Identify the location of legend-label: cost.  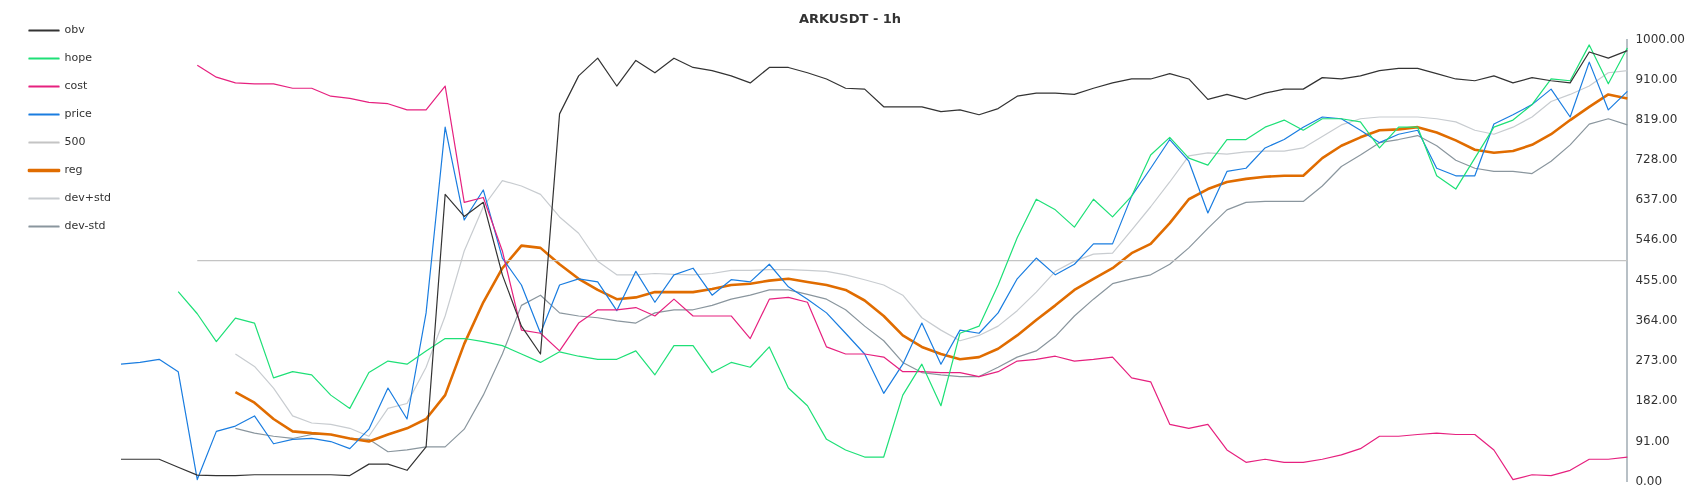
(76, 86).